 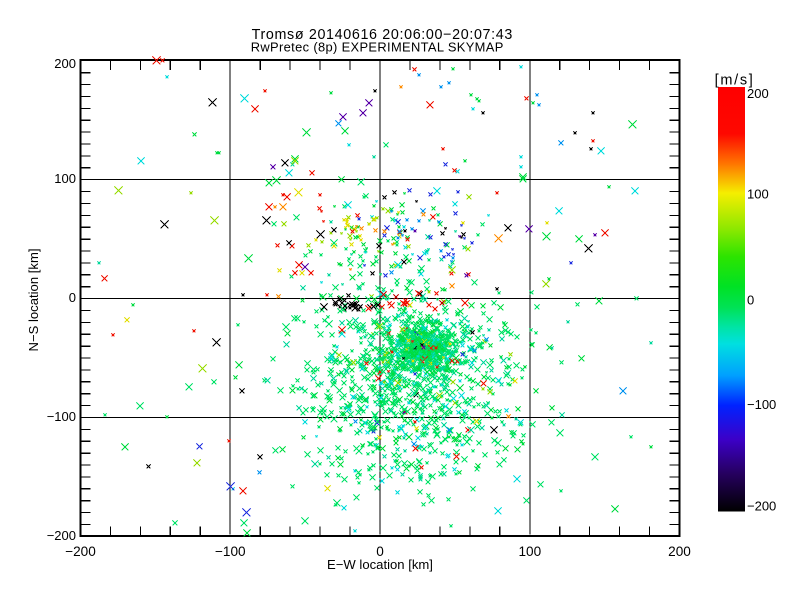 What do you see at coordinates (382, 35) in the screenshot?
I see `svg-text:Tromsø 20140616 20:06:00−20:07: Tromsø 20140616 20:06:00−20:07:43` at bounding box center [382, 35].